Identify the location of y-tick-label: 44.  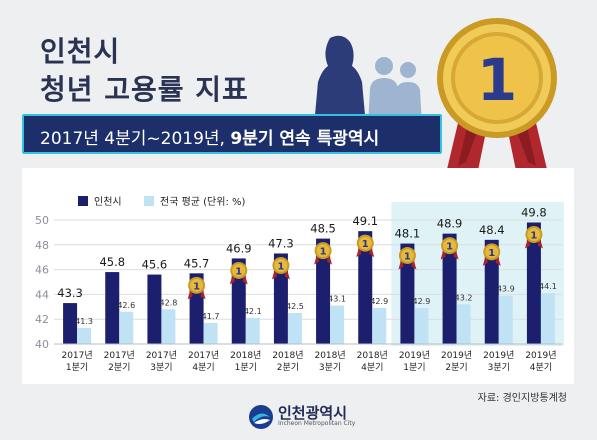
(42, 294).